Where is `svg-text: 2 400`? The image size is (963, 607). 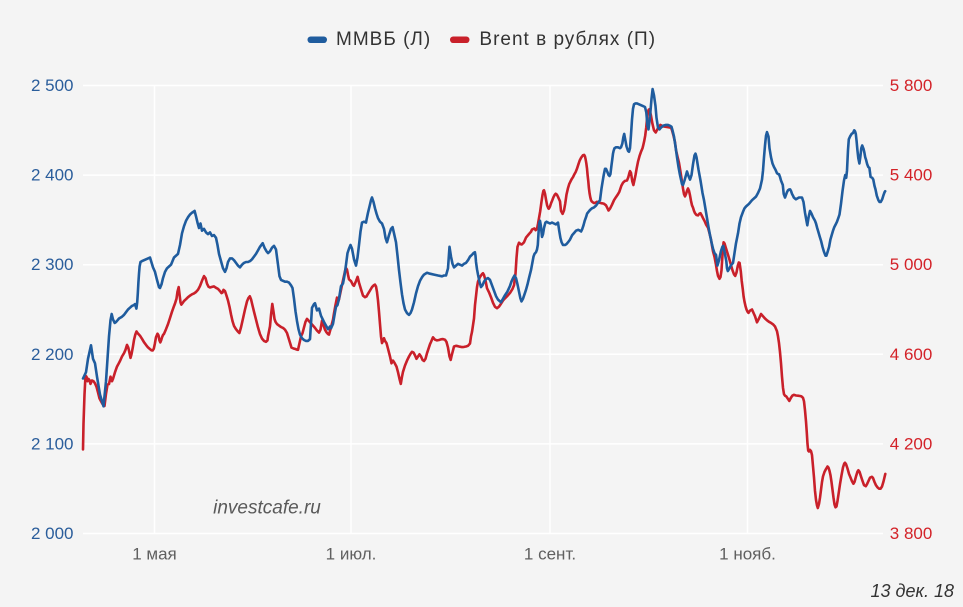
svg-text: 2 400 is located at coordinates (52, 175).